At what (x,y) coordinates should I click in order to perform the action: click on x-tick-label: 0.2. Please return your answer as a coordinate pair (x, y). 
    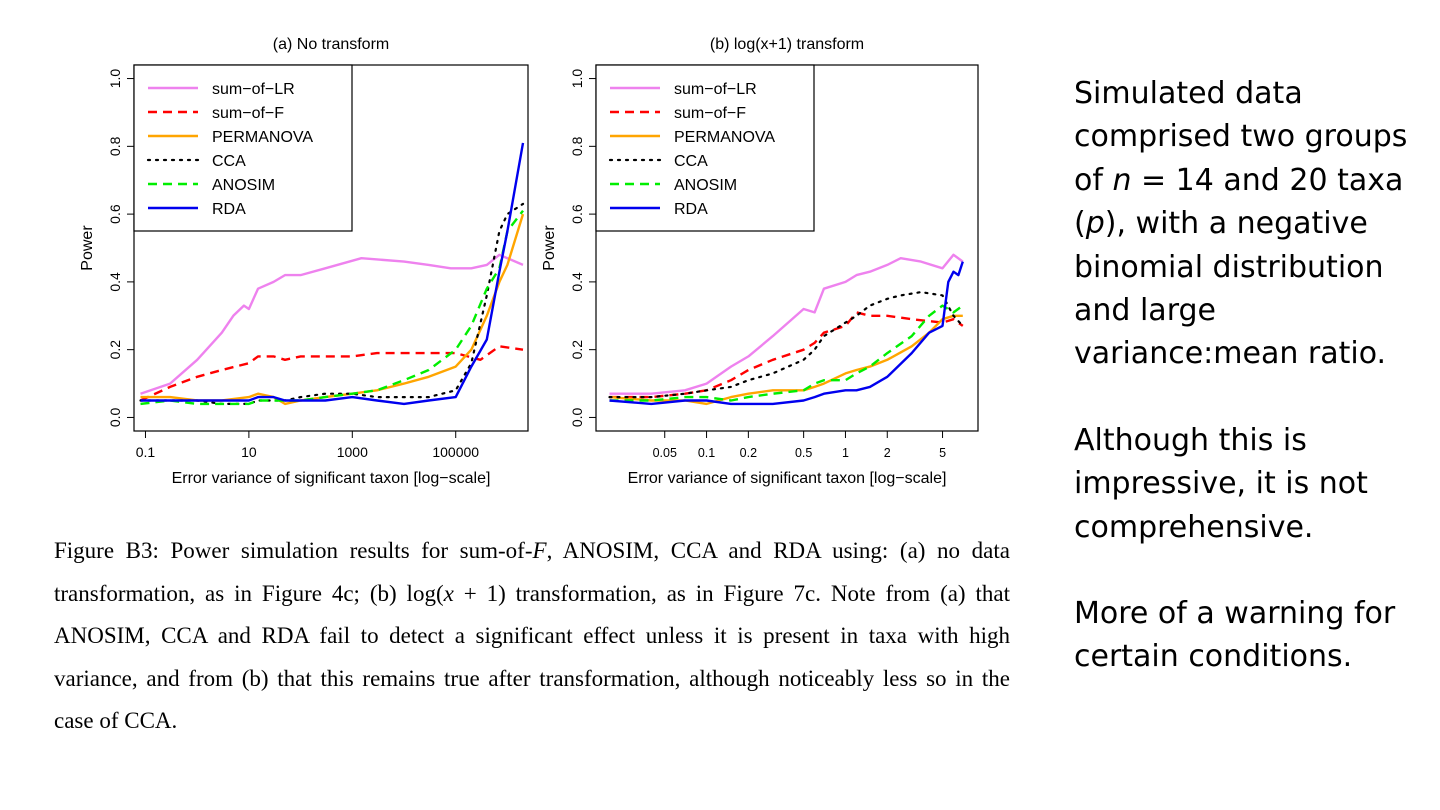
    Looking at the image, I should click on (748, 453).